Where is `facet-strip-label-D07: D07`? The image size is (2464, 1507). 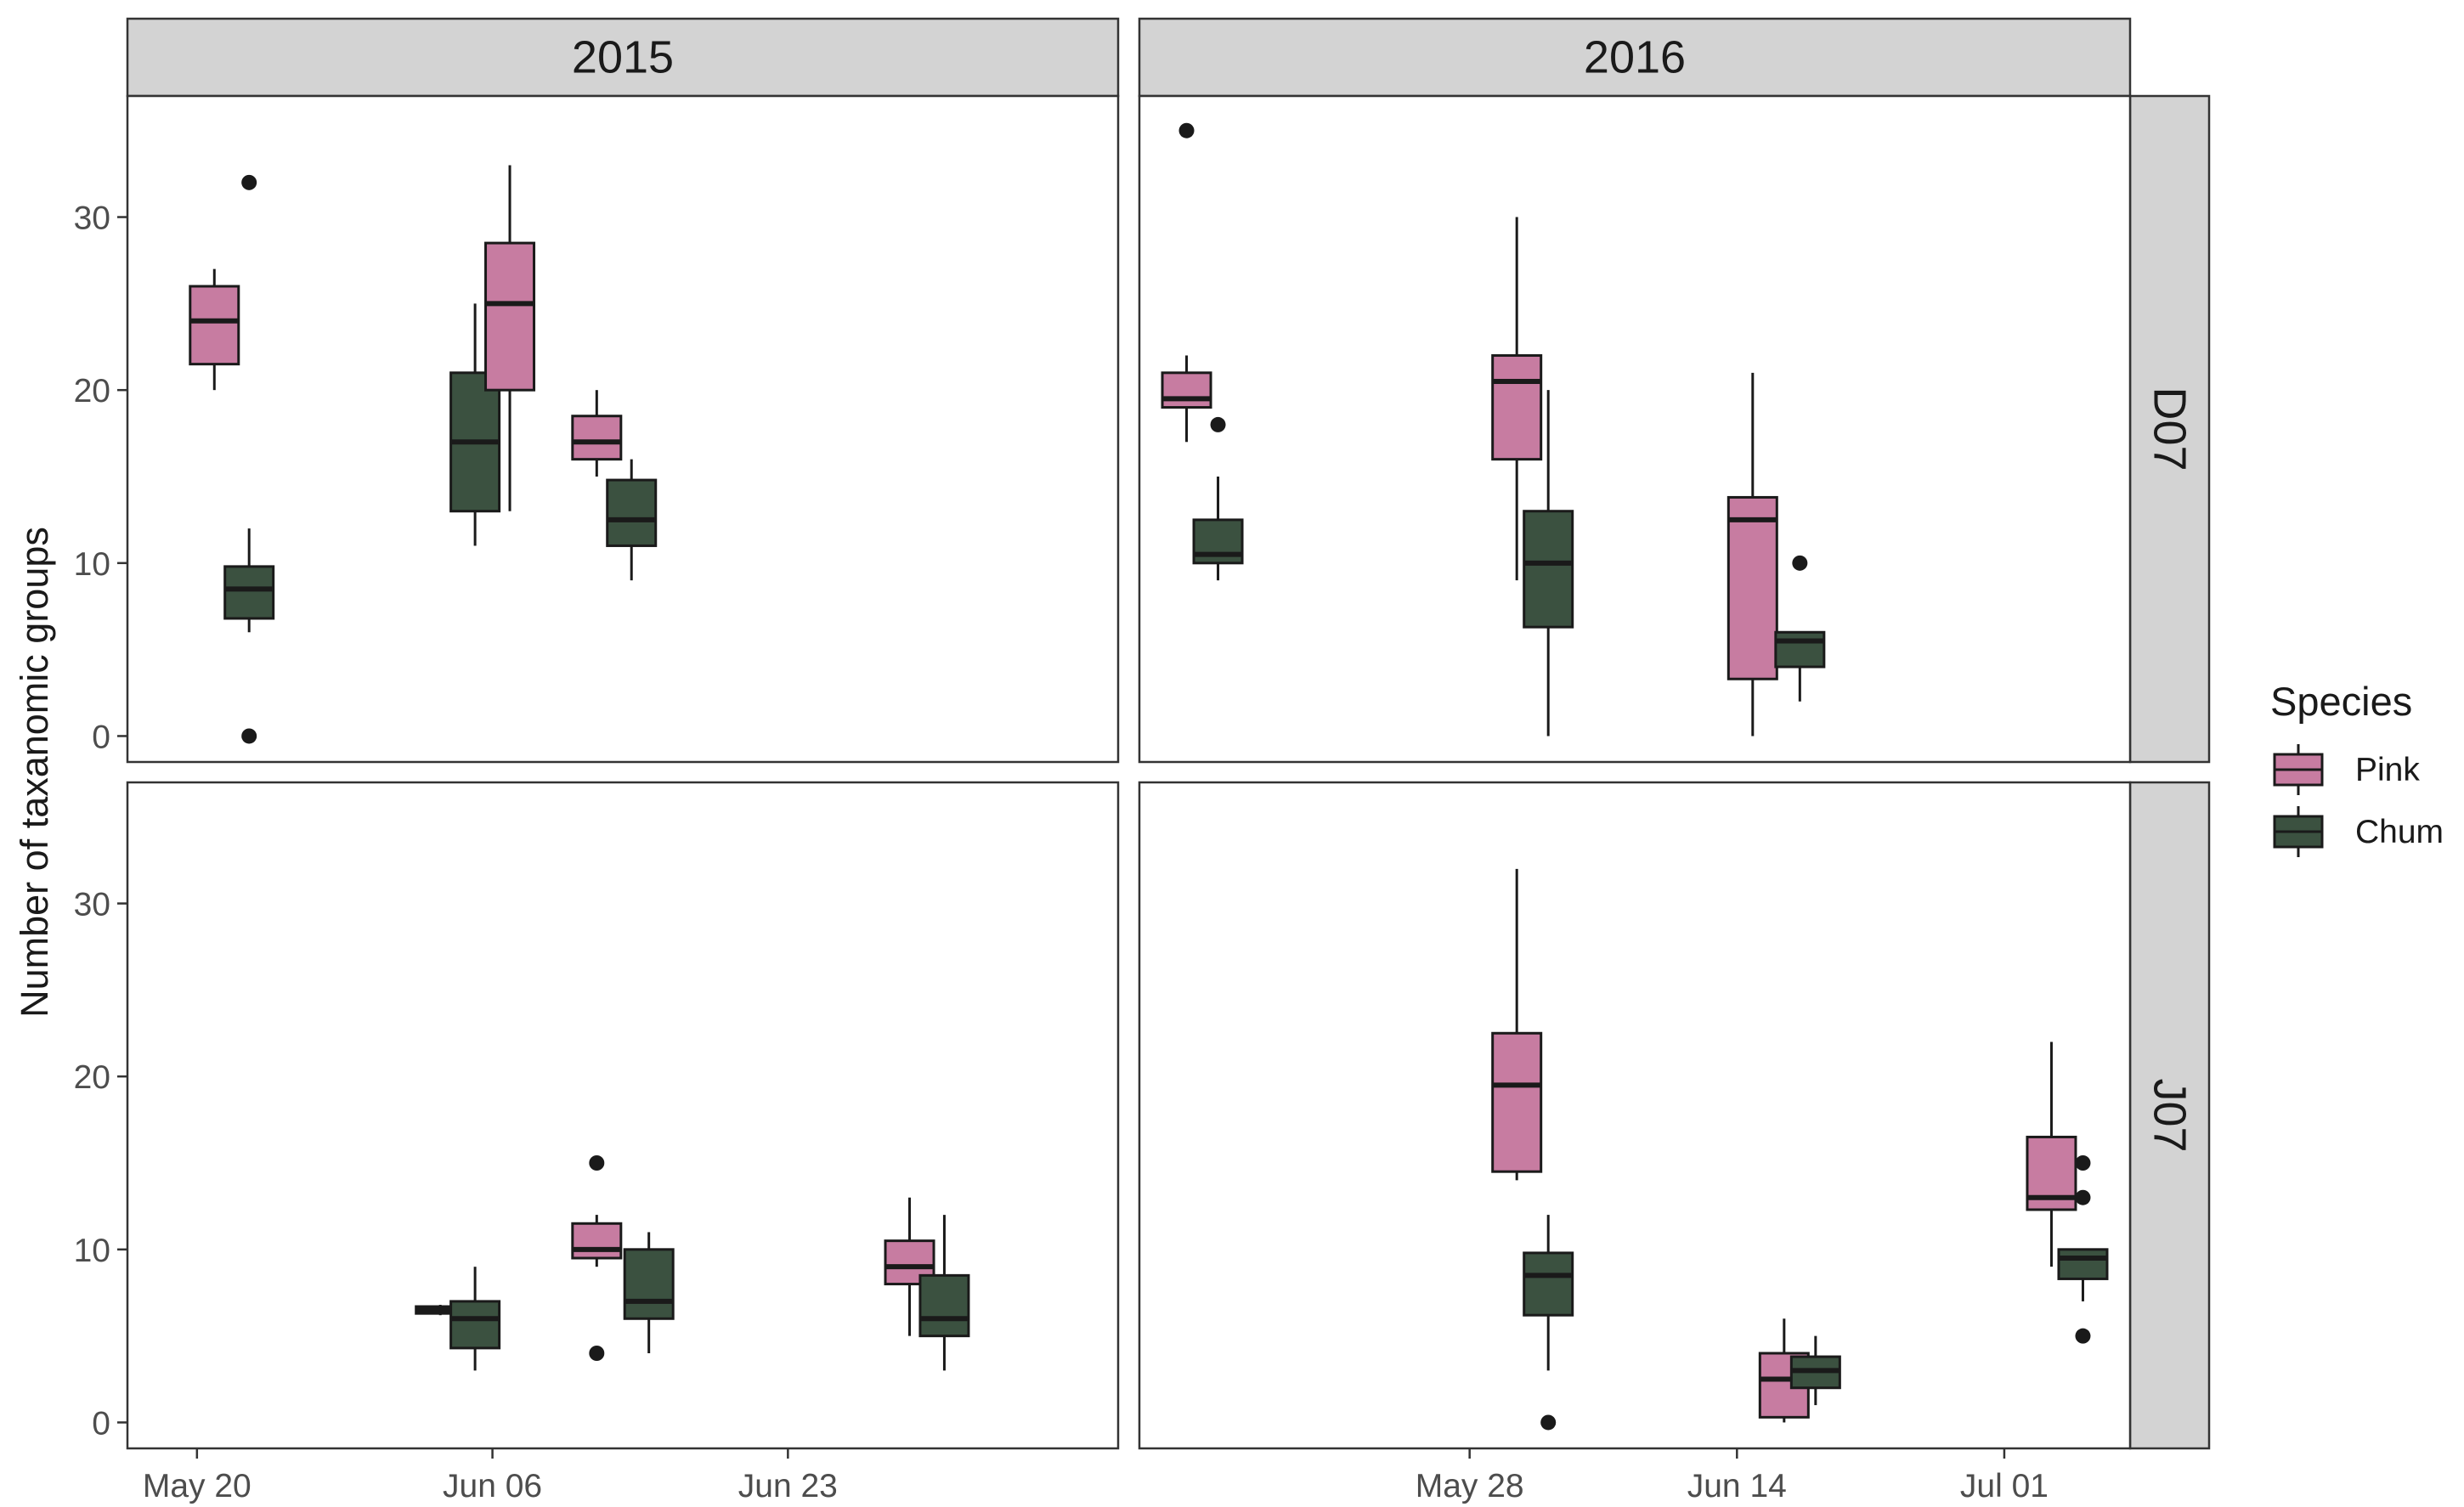 facet-strip-label-D07: D07 is located at coordinates (2170, 429).